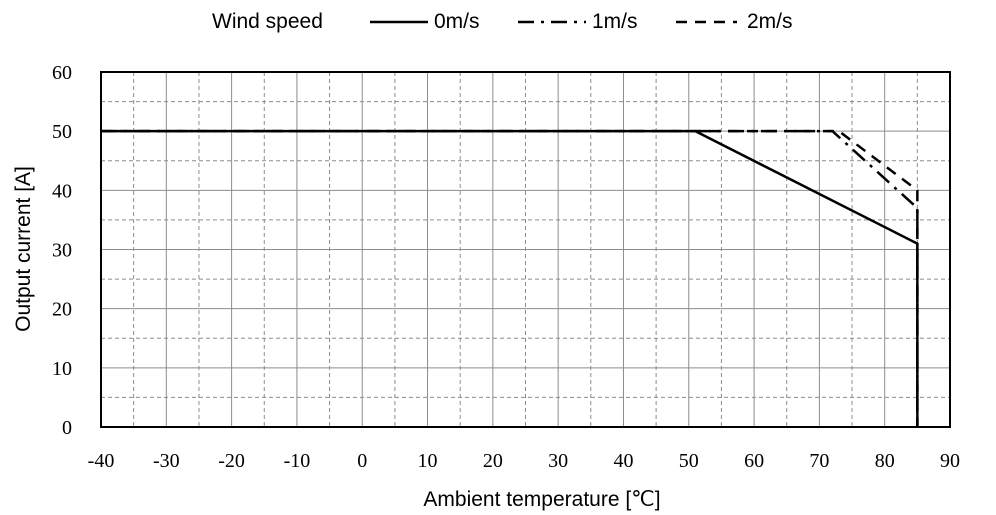 The height and width of the screenshot is (515, 996). Describe the element at coordinates (689, 461) in the screenshot. I see `x-tick-label: 50` at that location.